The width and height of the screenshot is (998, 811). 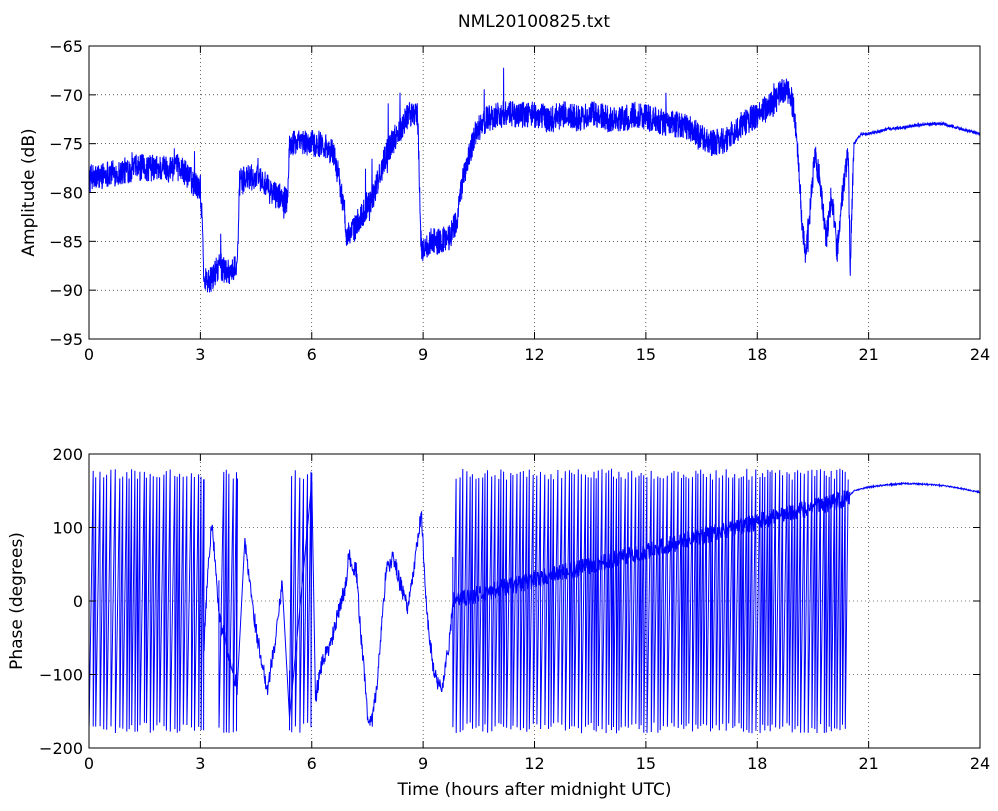 I want to click on amplitude-y-tick-label: −70, so click(x=66, y=95).